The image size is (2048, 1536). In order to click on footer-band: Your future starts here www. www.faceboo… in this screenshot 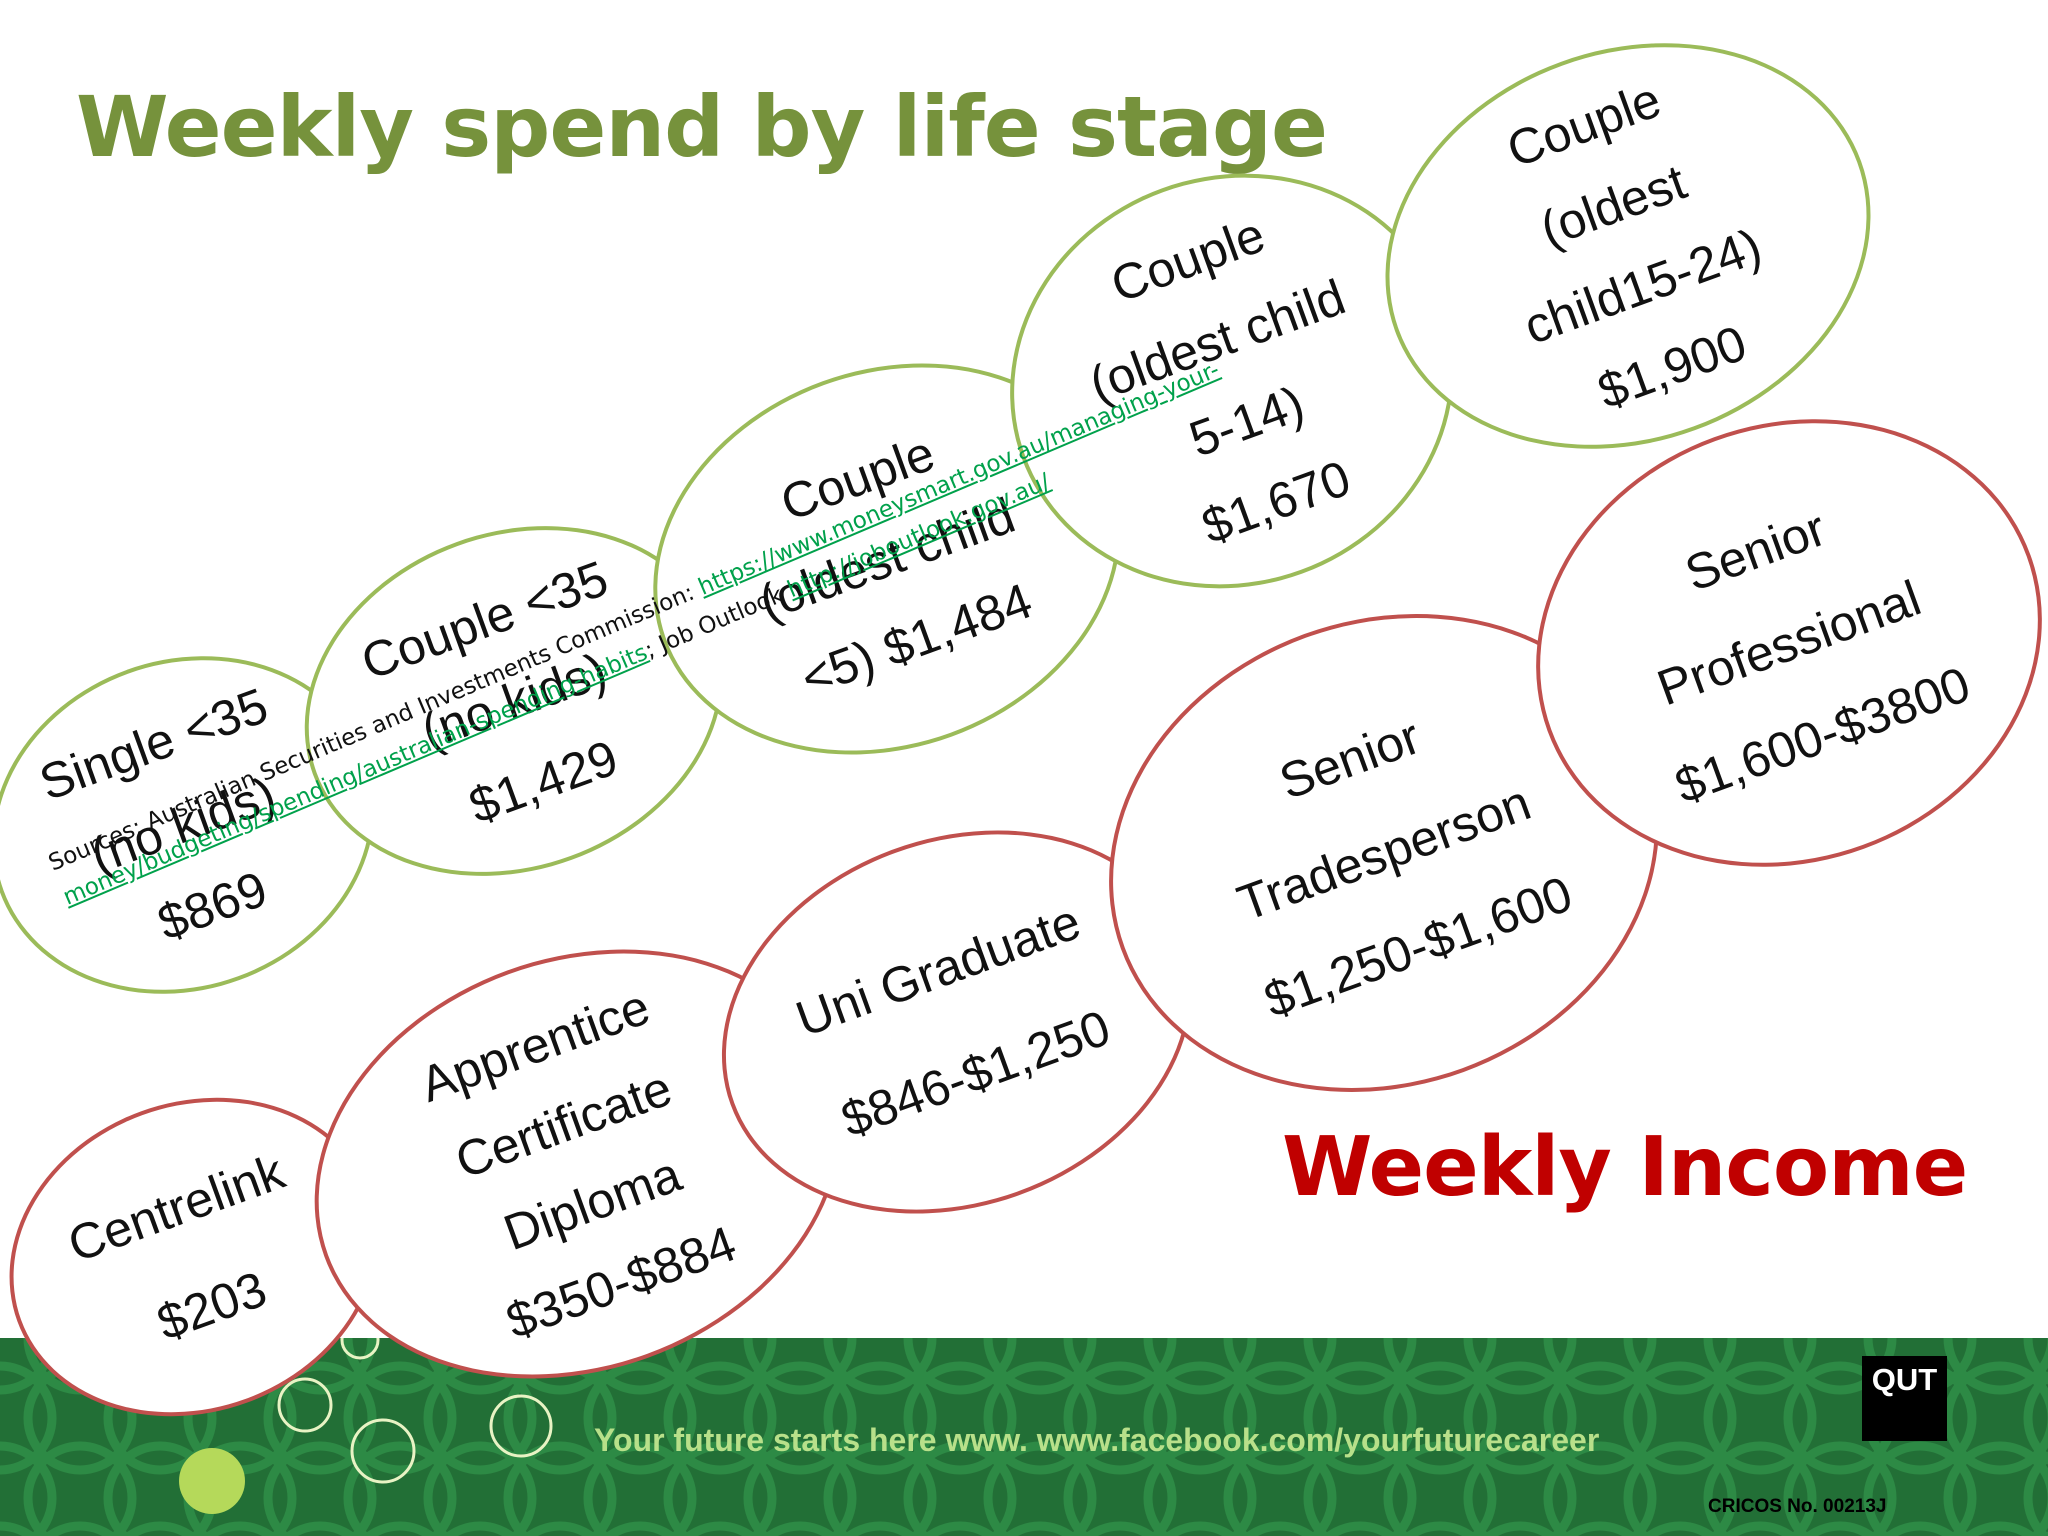, I will do `click(1024, 1437)`.